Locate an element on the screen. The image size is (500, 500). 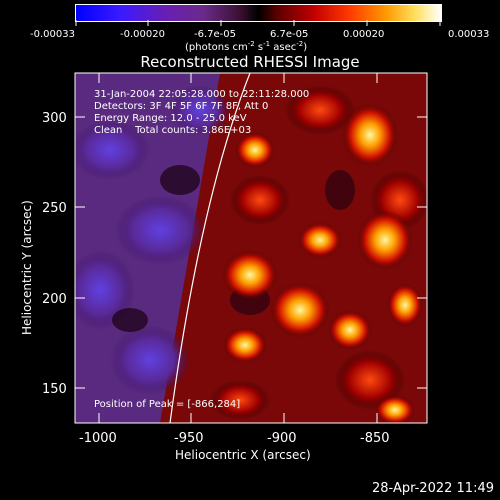
info-method: Clean Total counts: 3.86E+03 is located at coordinates (172, 130).